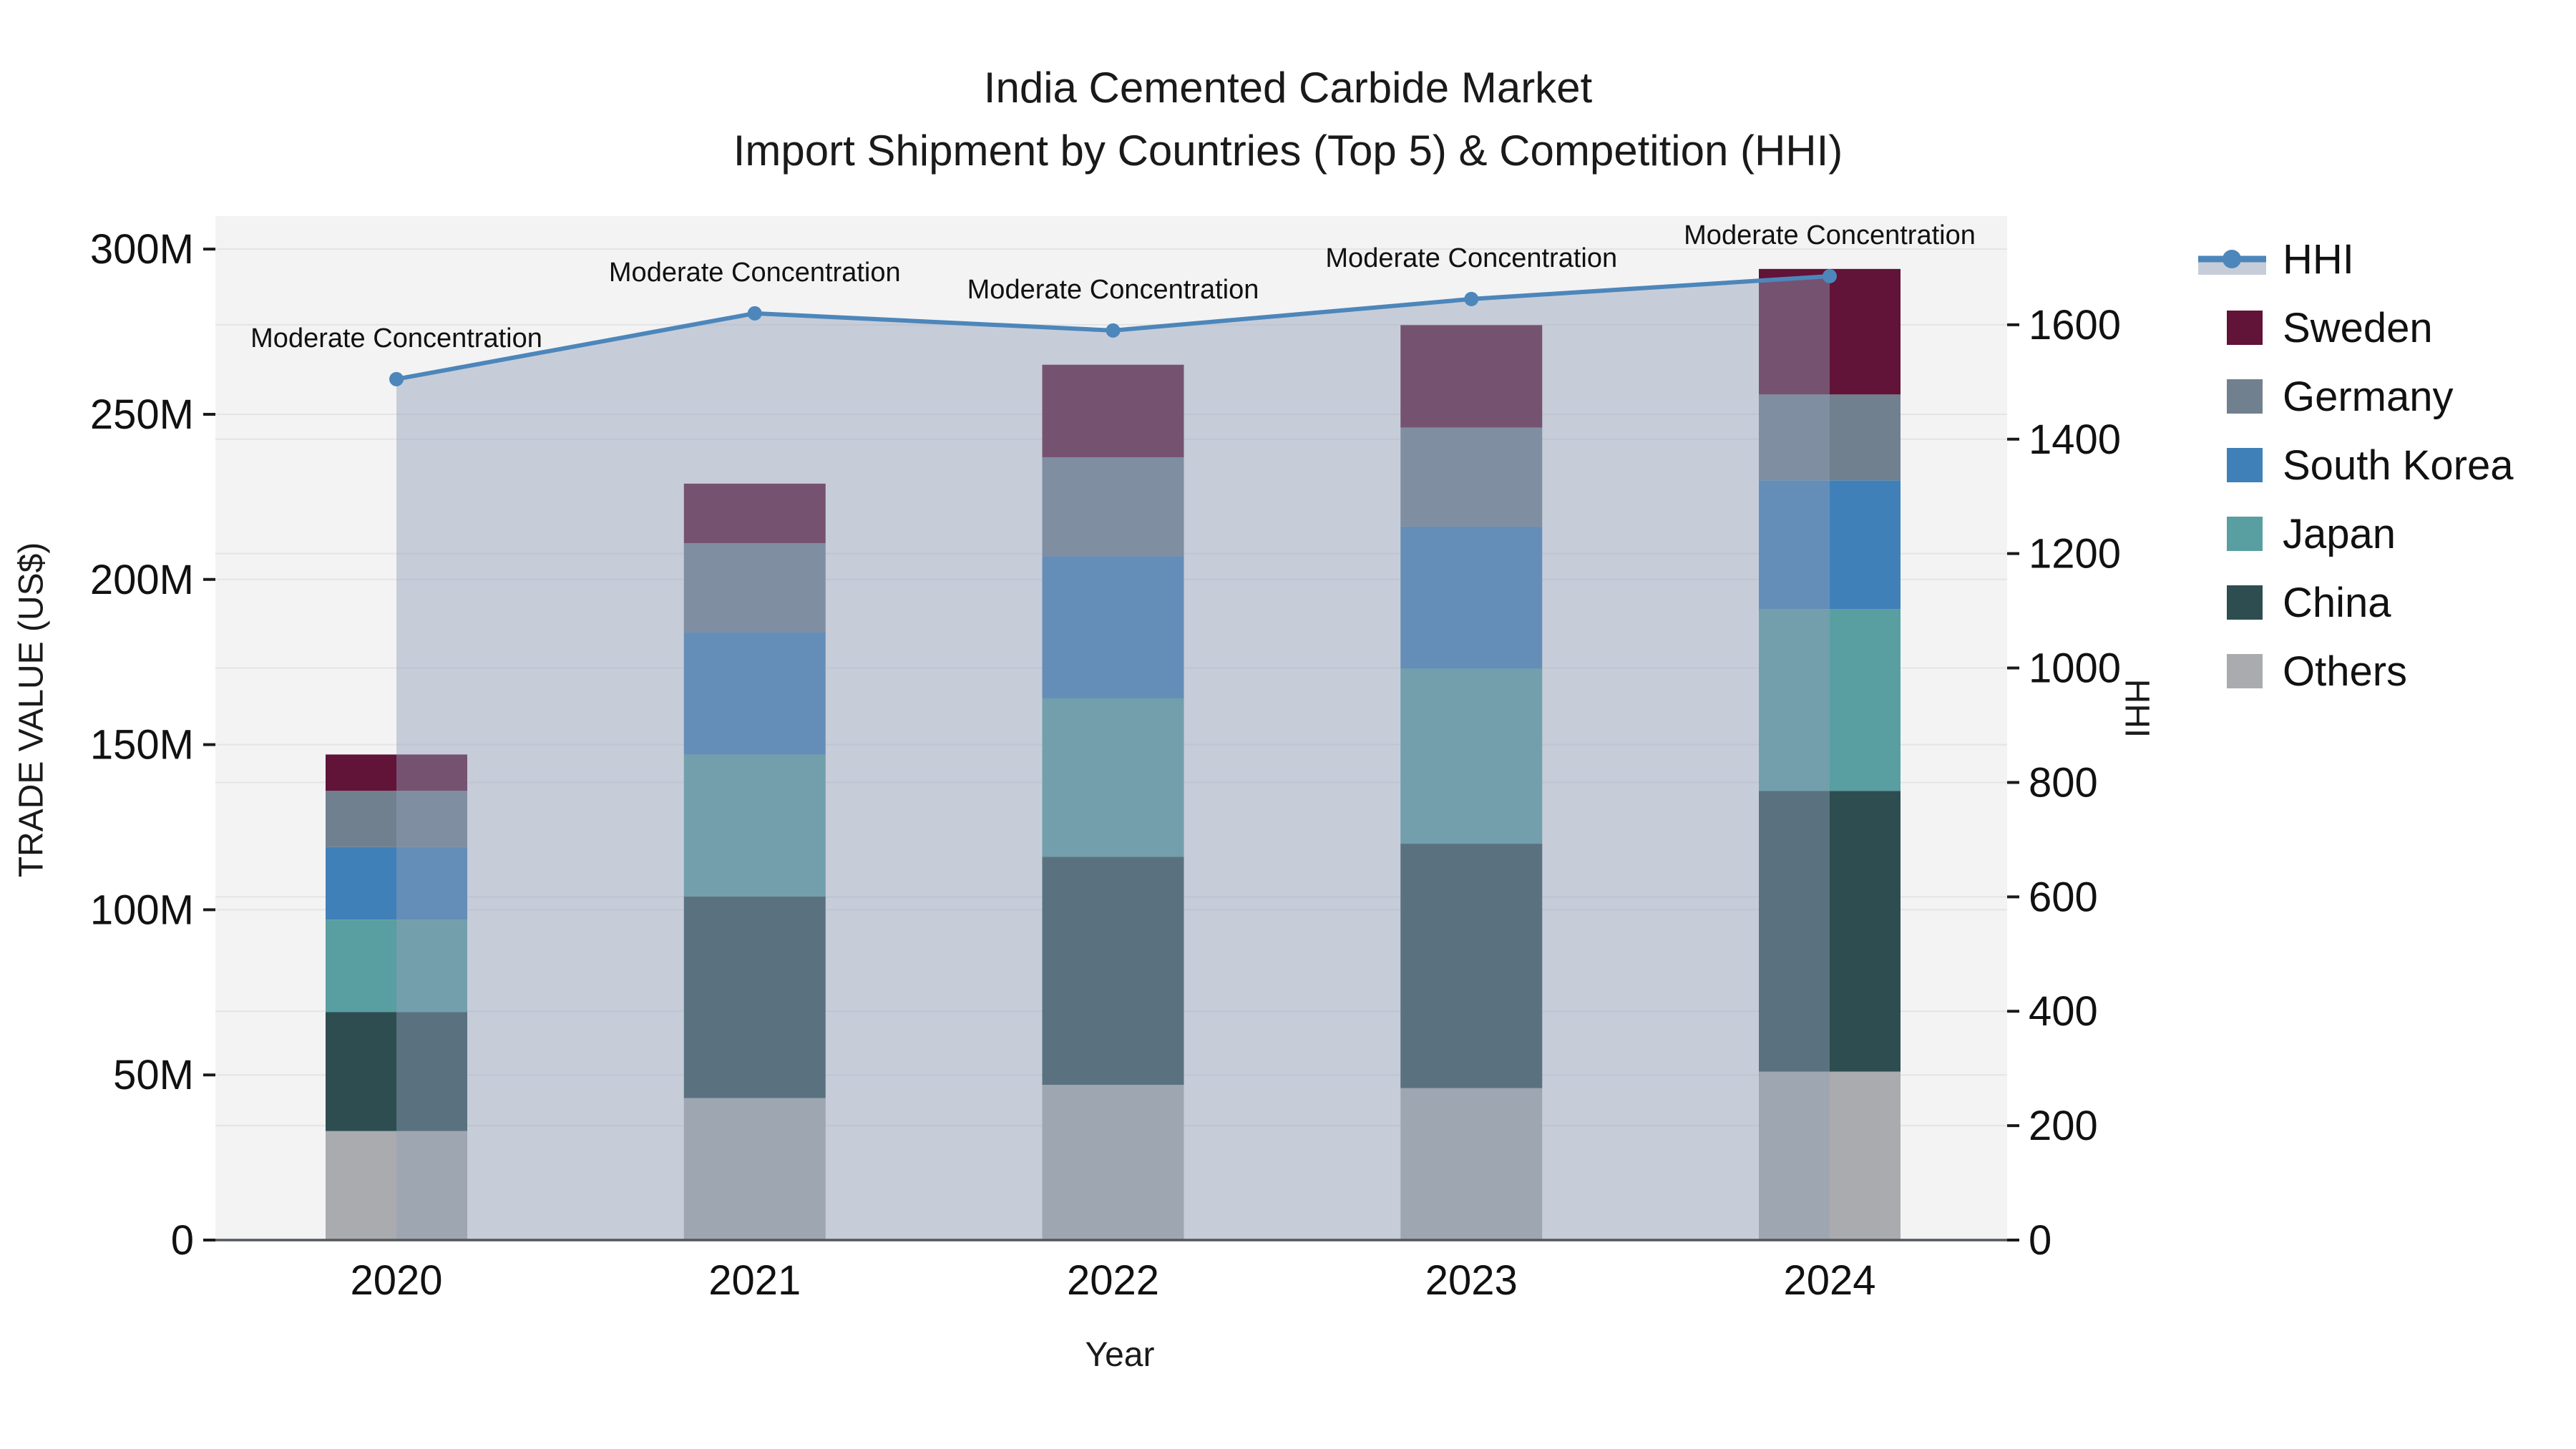 The image size is (2576, 1449). What do you see at coordinates (1829, 1280) in the screenshot?
I see `tick-label-x-2024: 2024` at bounding box center [1829, 1280].